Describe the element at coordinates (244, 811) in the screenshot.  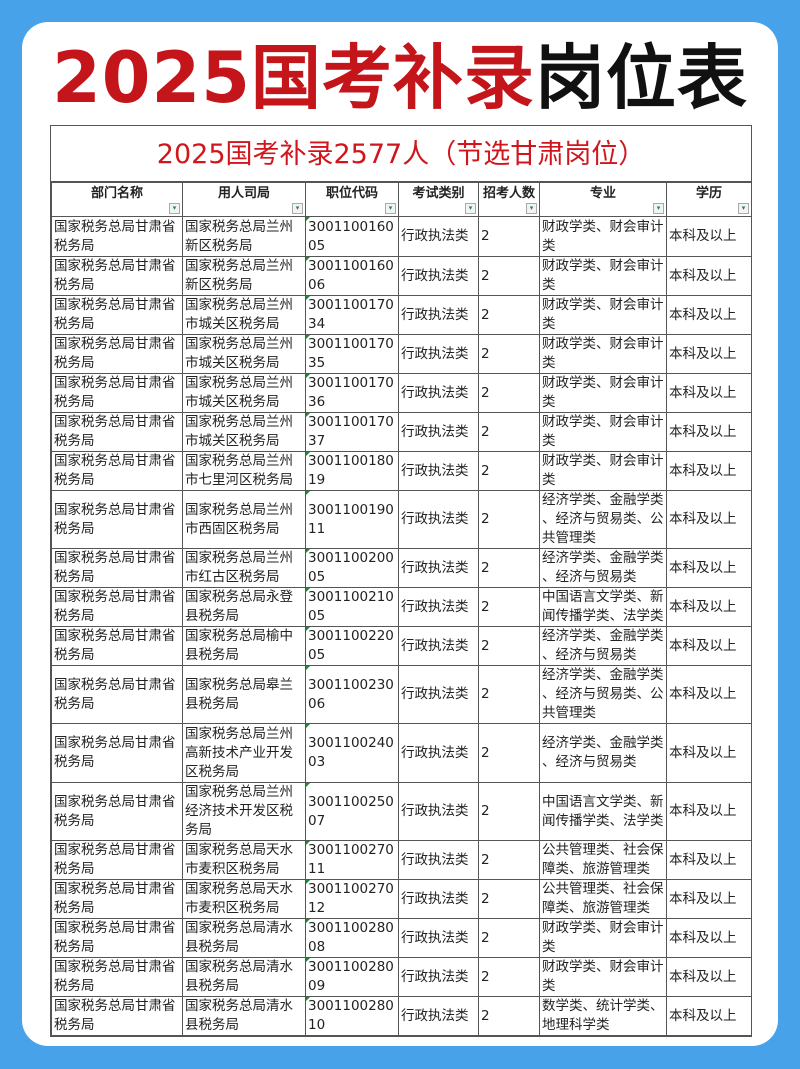
I see `cell-employer: 国家税务总局兰州 经济技术开发区税 务局` at that location.